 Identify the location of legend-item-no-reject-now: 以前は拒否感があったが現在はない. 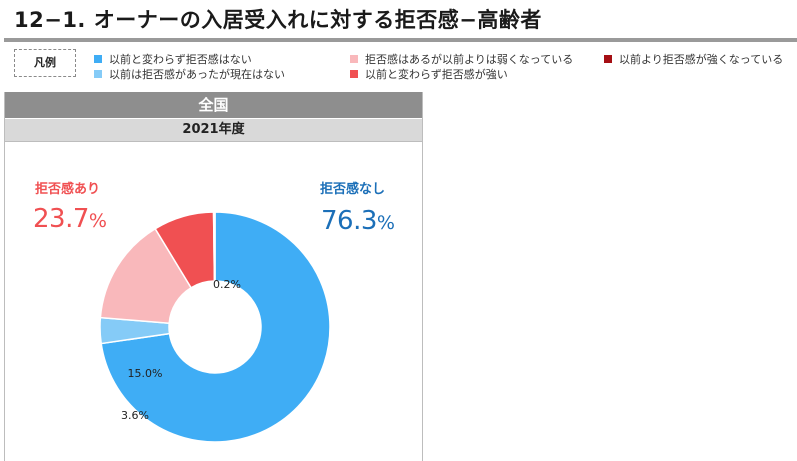
(189, 74).